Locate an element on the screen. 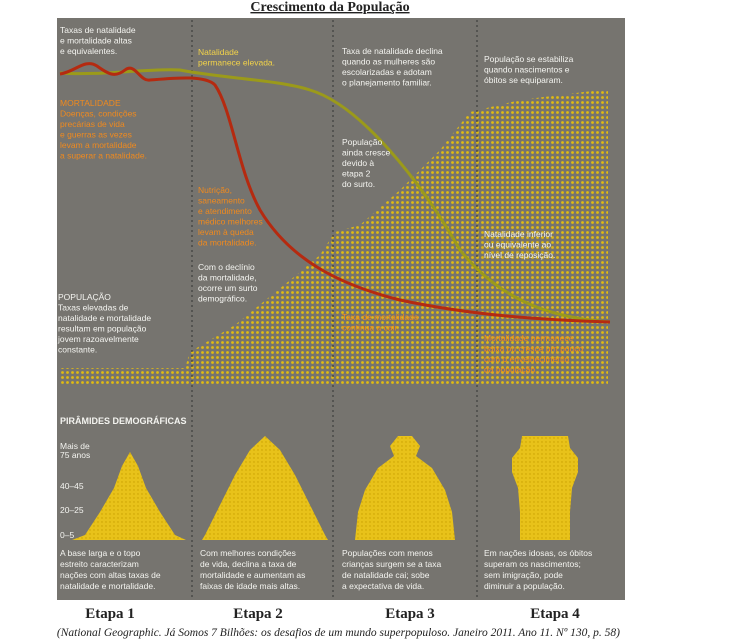 This screenshot has height=644, width=746. annotation: etapa 2 is located at coordinates (356, 174).